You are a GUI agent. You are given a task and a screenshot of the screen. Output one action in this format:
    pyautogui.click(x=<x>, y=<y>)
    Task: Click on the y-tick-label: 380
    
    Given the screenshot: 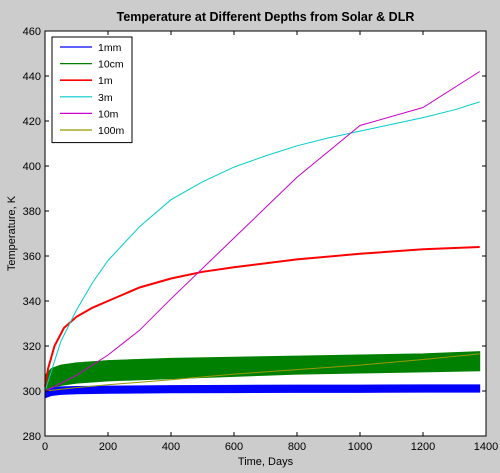 What is the action you would take?
    pyautogui.click(x=32, y=212)
    